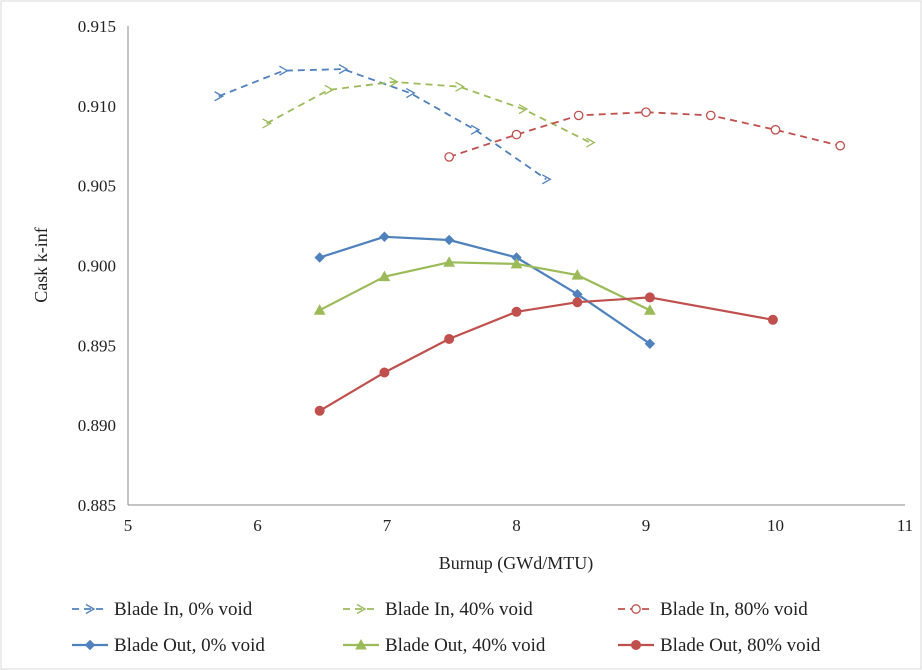 The height and width of the screenshot is (670, 922). What do you see at coordinates (189, 645) in the screenshot?
I see `legend-label: Blade Out, 0% void` at bounding box center [189, 645].